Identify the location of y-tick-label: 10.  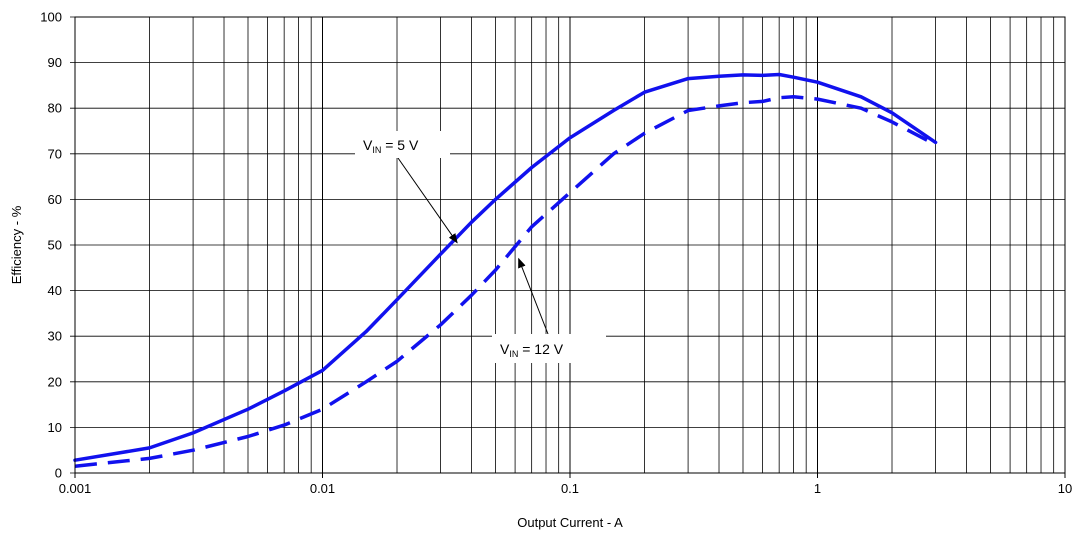
(55, 427).